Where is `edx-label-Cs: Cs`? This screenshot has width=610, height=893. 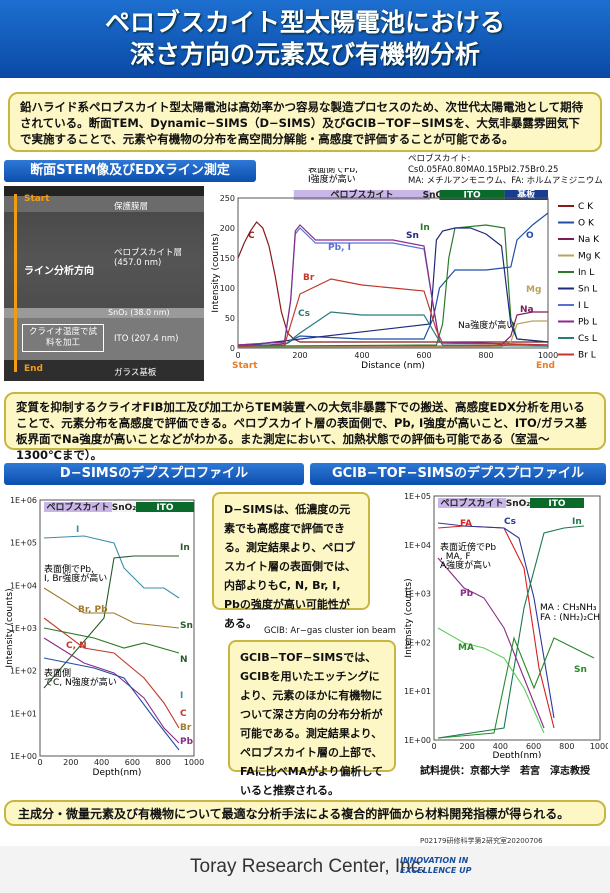
edx-label-Cs: Cs is located at coordinates (304, 314).